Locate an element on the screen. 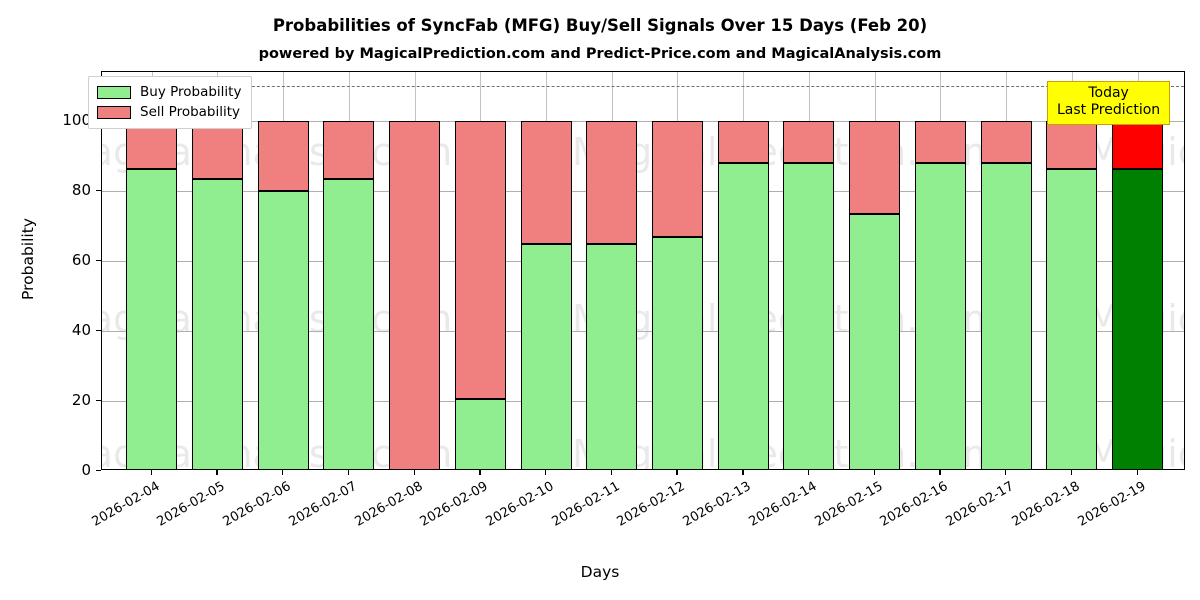 This screenshot has height=600, width=1200. x-tick-label: 2026-02-06 is located at coordinates (257, 504).